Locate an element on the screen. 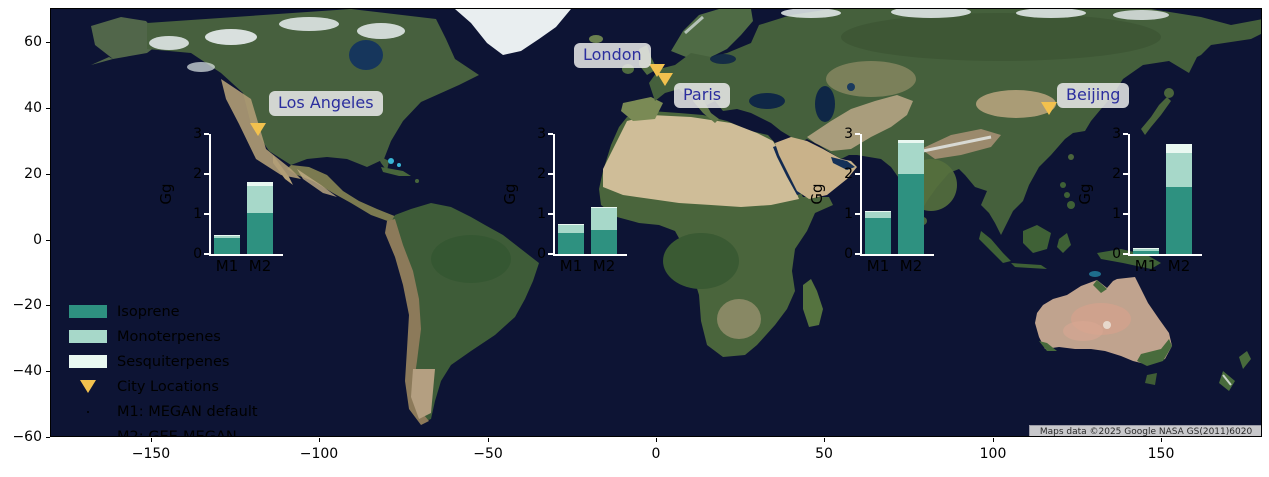  y-tick-label: 0 is located at coordinates (37, 240).